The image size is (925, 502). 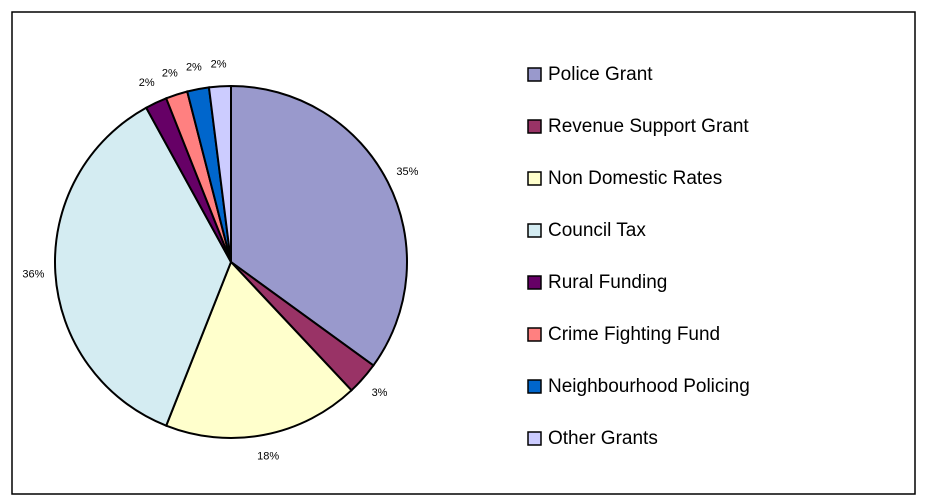 What do you see at coordinates (607, 282) in the screenshot?
I see `legend-label: Rural Funding` at bounding box center [607, 282].